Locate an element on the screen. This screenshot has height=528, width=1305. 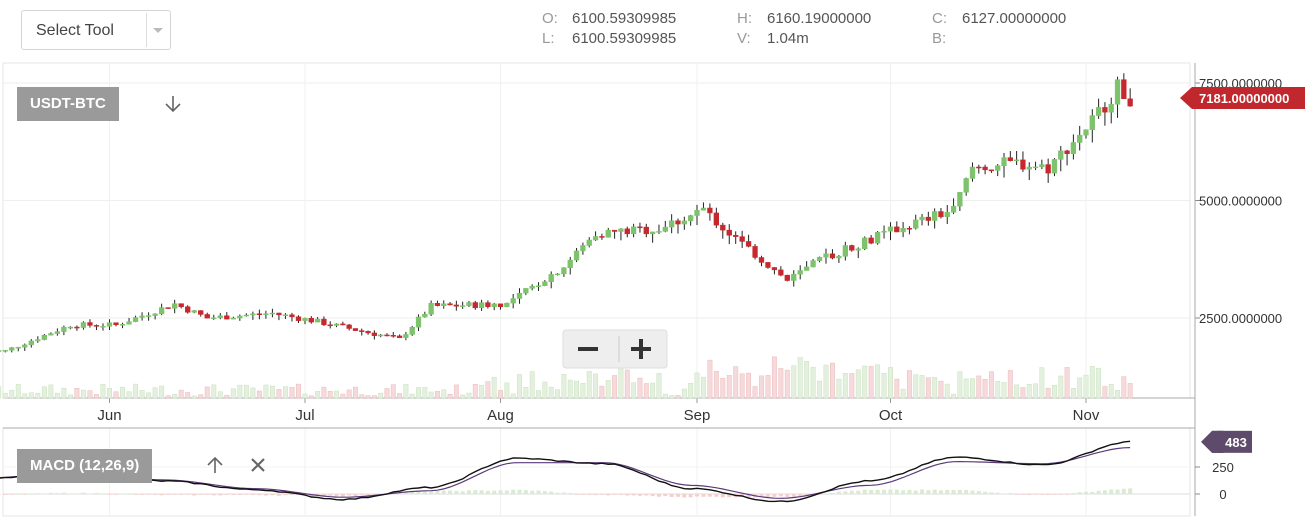
macd-value-label: 483 is located at coordinates (1236, 442).